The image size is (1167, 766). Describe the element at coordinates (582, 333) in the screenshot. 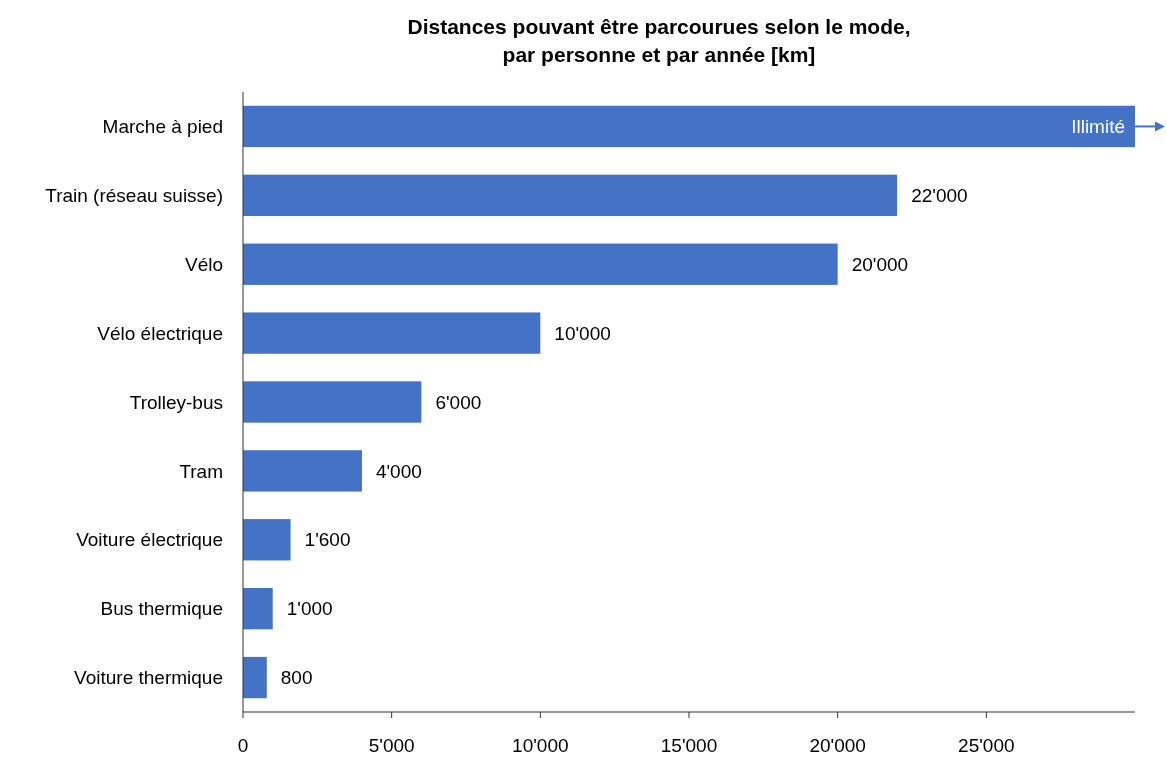

I see `data-label: 10'000` at that location.